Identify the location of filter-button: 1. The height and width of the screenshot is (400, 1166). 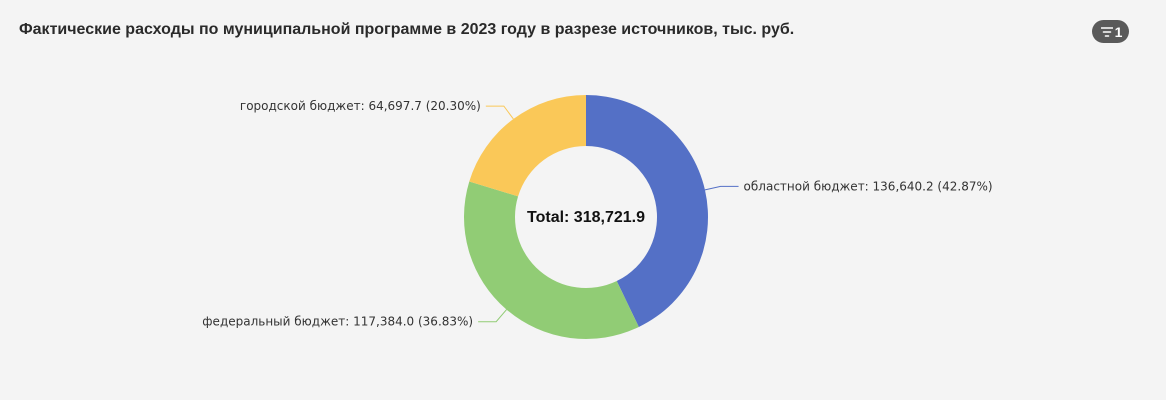
(1110, 31).